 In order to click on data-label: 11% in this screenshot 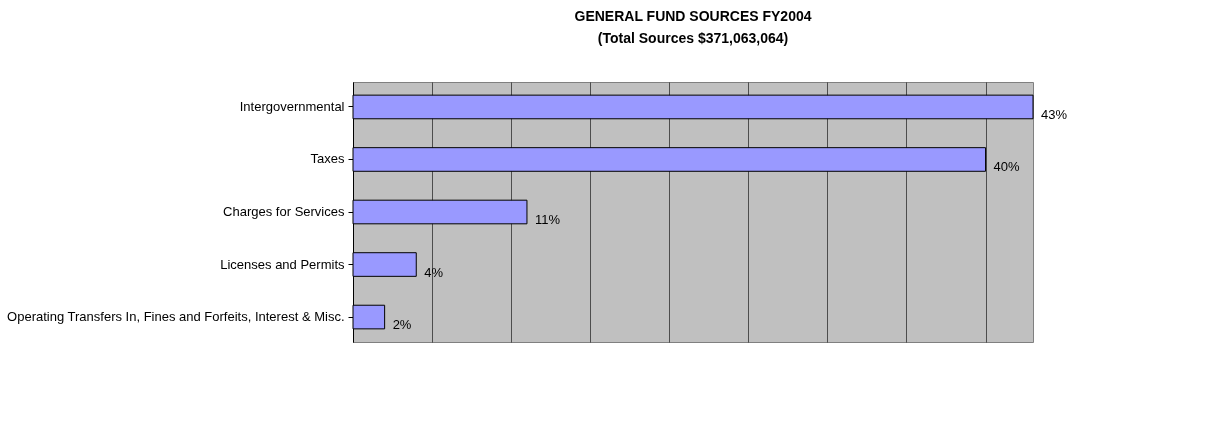, I will do `click(547, 219)`.